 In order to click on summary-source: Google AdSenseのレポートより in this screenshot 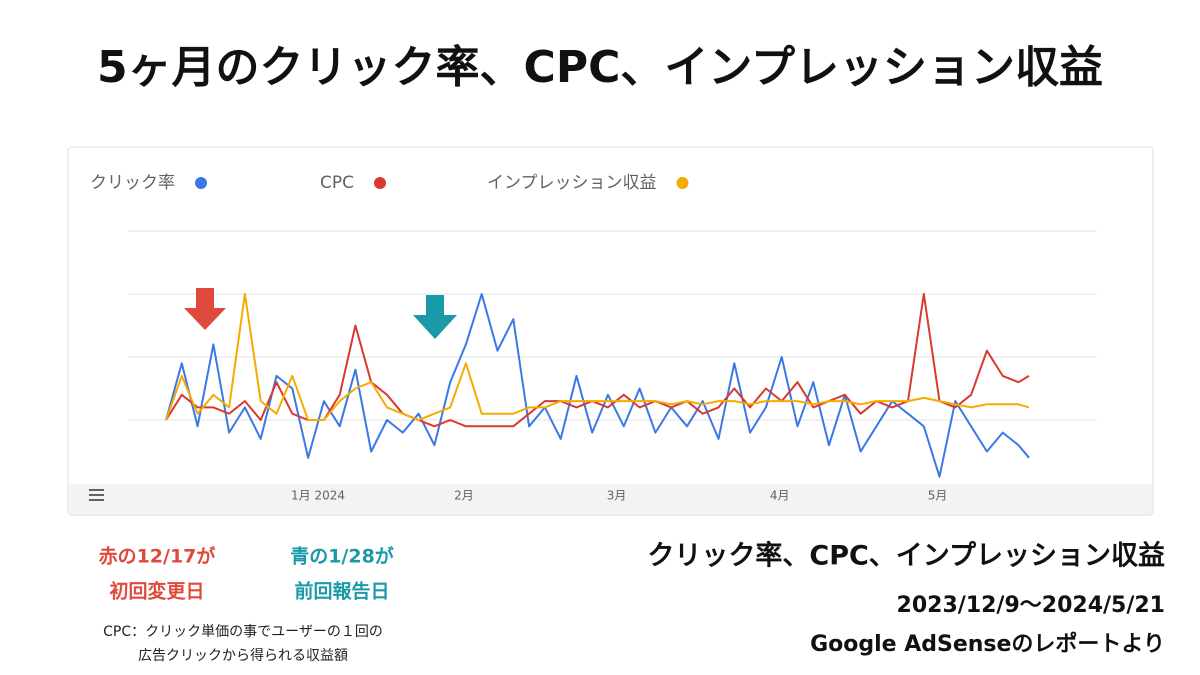, I will do `click(987, 644)`.